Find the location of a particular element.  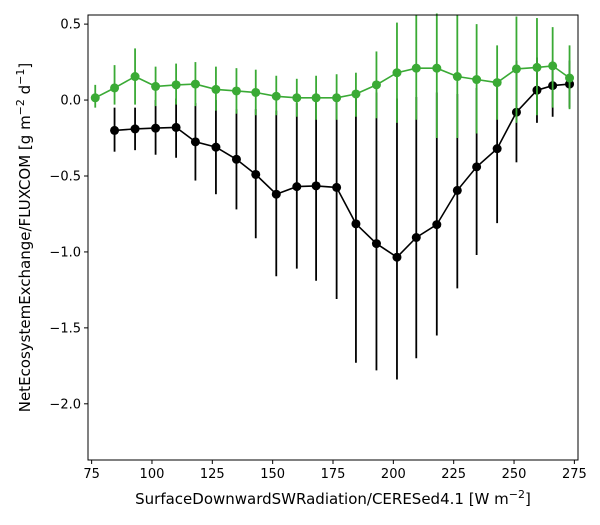

x-tick-label: 125 is located at coordinates (212, 474).